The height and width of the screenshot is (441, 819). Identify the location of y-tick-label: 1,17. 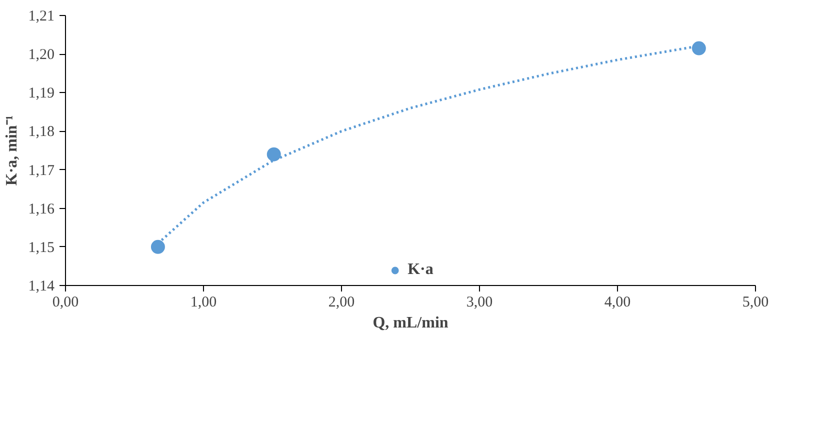
(41, 170).